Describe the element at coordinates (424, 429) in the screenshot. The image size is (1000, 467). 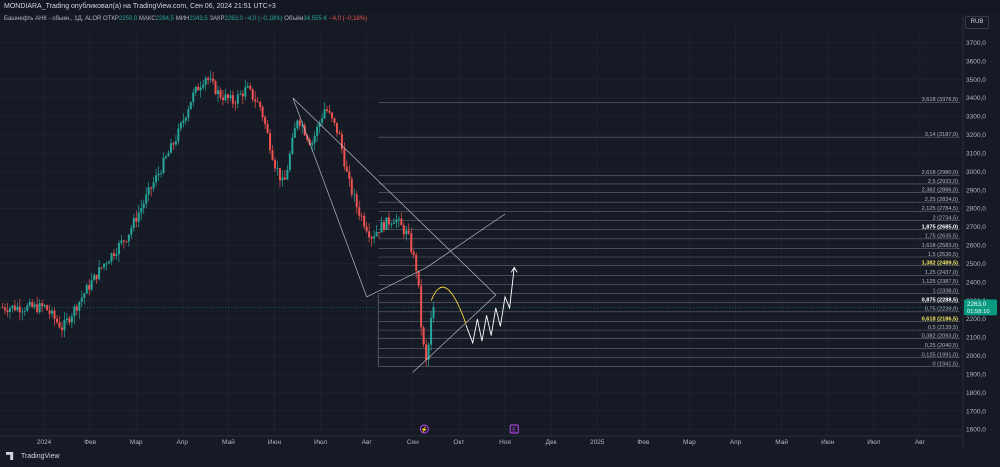
I see `dividend-event-marker` at that location.